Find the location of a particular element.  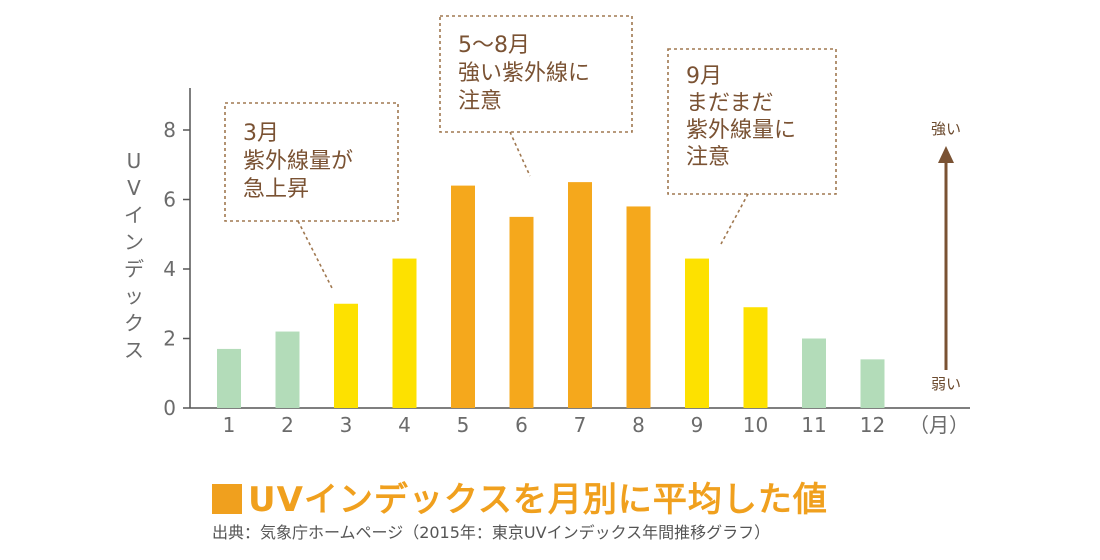

callout-march: 3月 紫外線量が 急上昇 is located at coordinates (311, 196).